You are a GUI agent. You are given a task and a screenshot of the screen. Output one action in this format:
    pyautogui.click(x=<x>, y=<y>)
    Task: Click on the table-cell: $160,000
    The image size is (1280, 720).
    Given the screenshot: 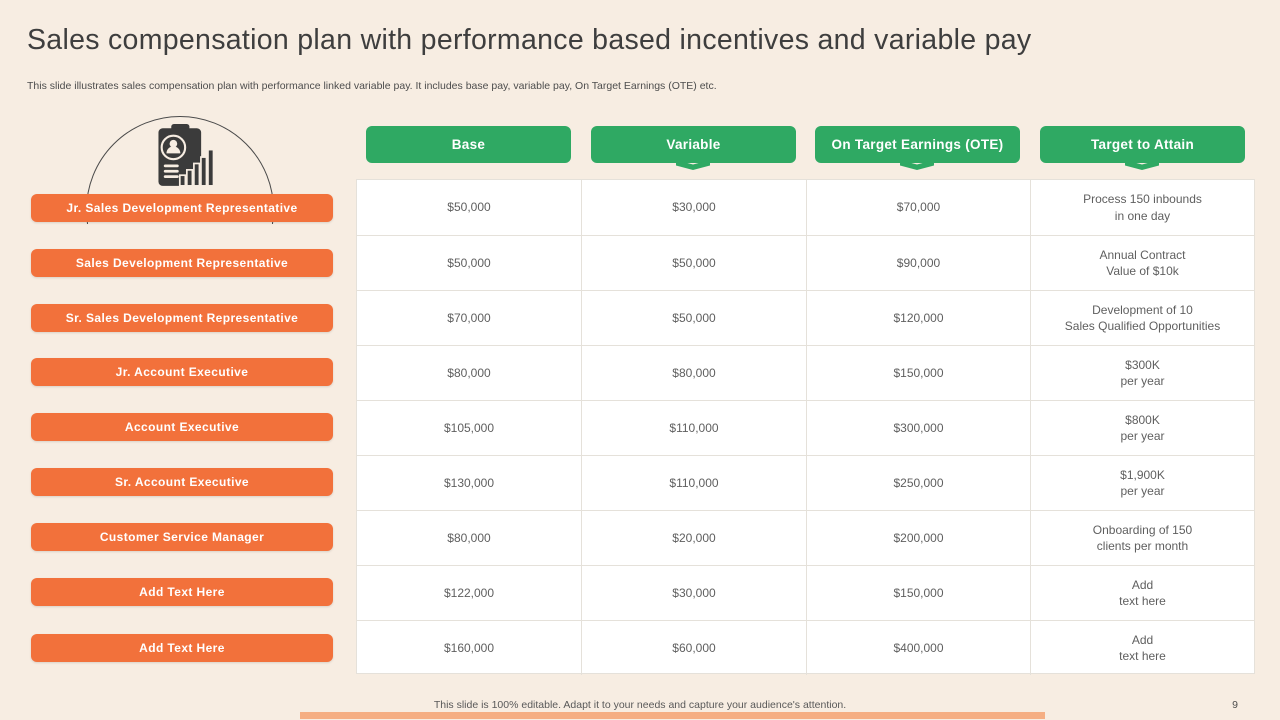 What is the action you would take?
    pyautogui.click(x=469, y=647)
    